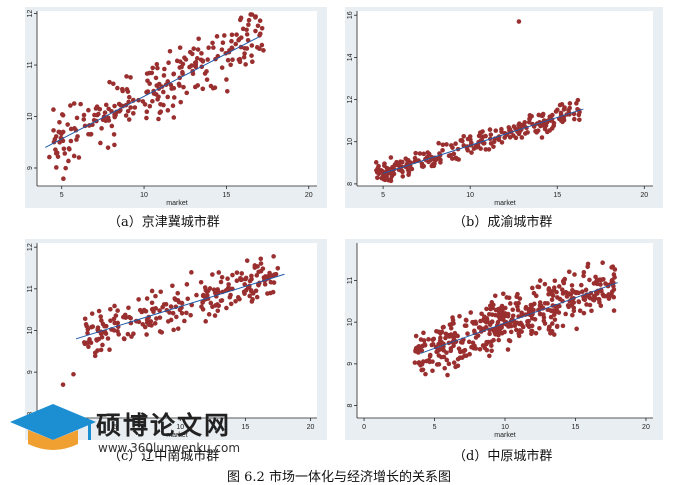  Describe the element at coordinates (311, 427) in the screenshot. I see `x-tick-label: 20` at that location.